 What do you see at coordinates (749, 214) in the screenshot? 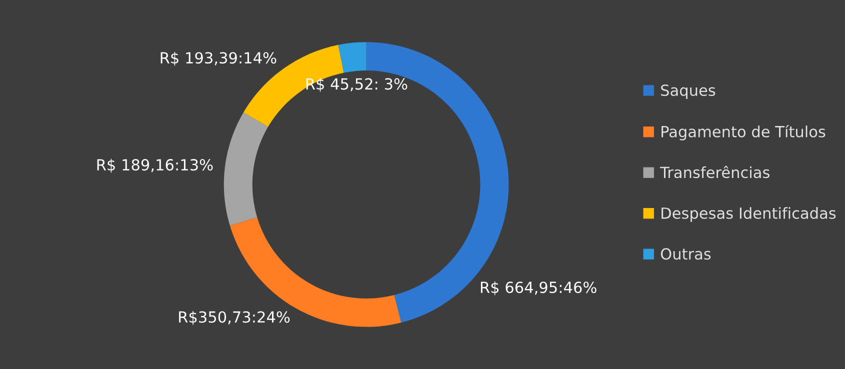
I see `legend-label: Despesas Identificadas` at bounding box center [749, 214].